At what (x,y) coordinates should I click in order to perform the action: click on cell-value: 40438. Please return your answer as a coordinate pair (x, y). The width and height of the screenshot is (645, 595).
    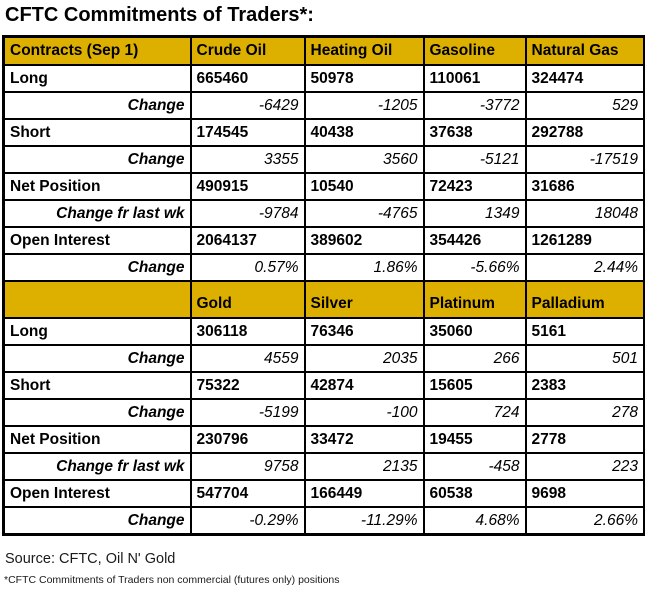
    Looking at the image, I should click on (364, 132).